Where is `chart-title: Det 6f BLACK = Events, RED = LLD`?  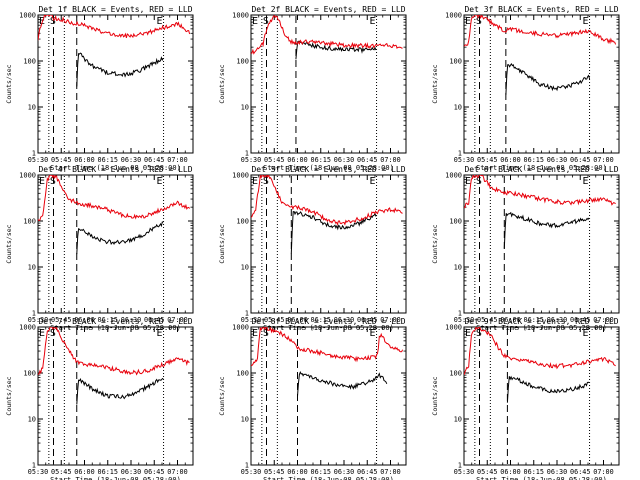
chart-title: Det 6f BLACK = Events, RED = LLD is located at coordinates (541, 169).